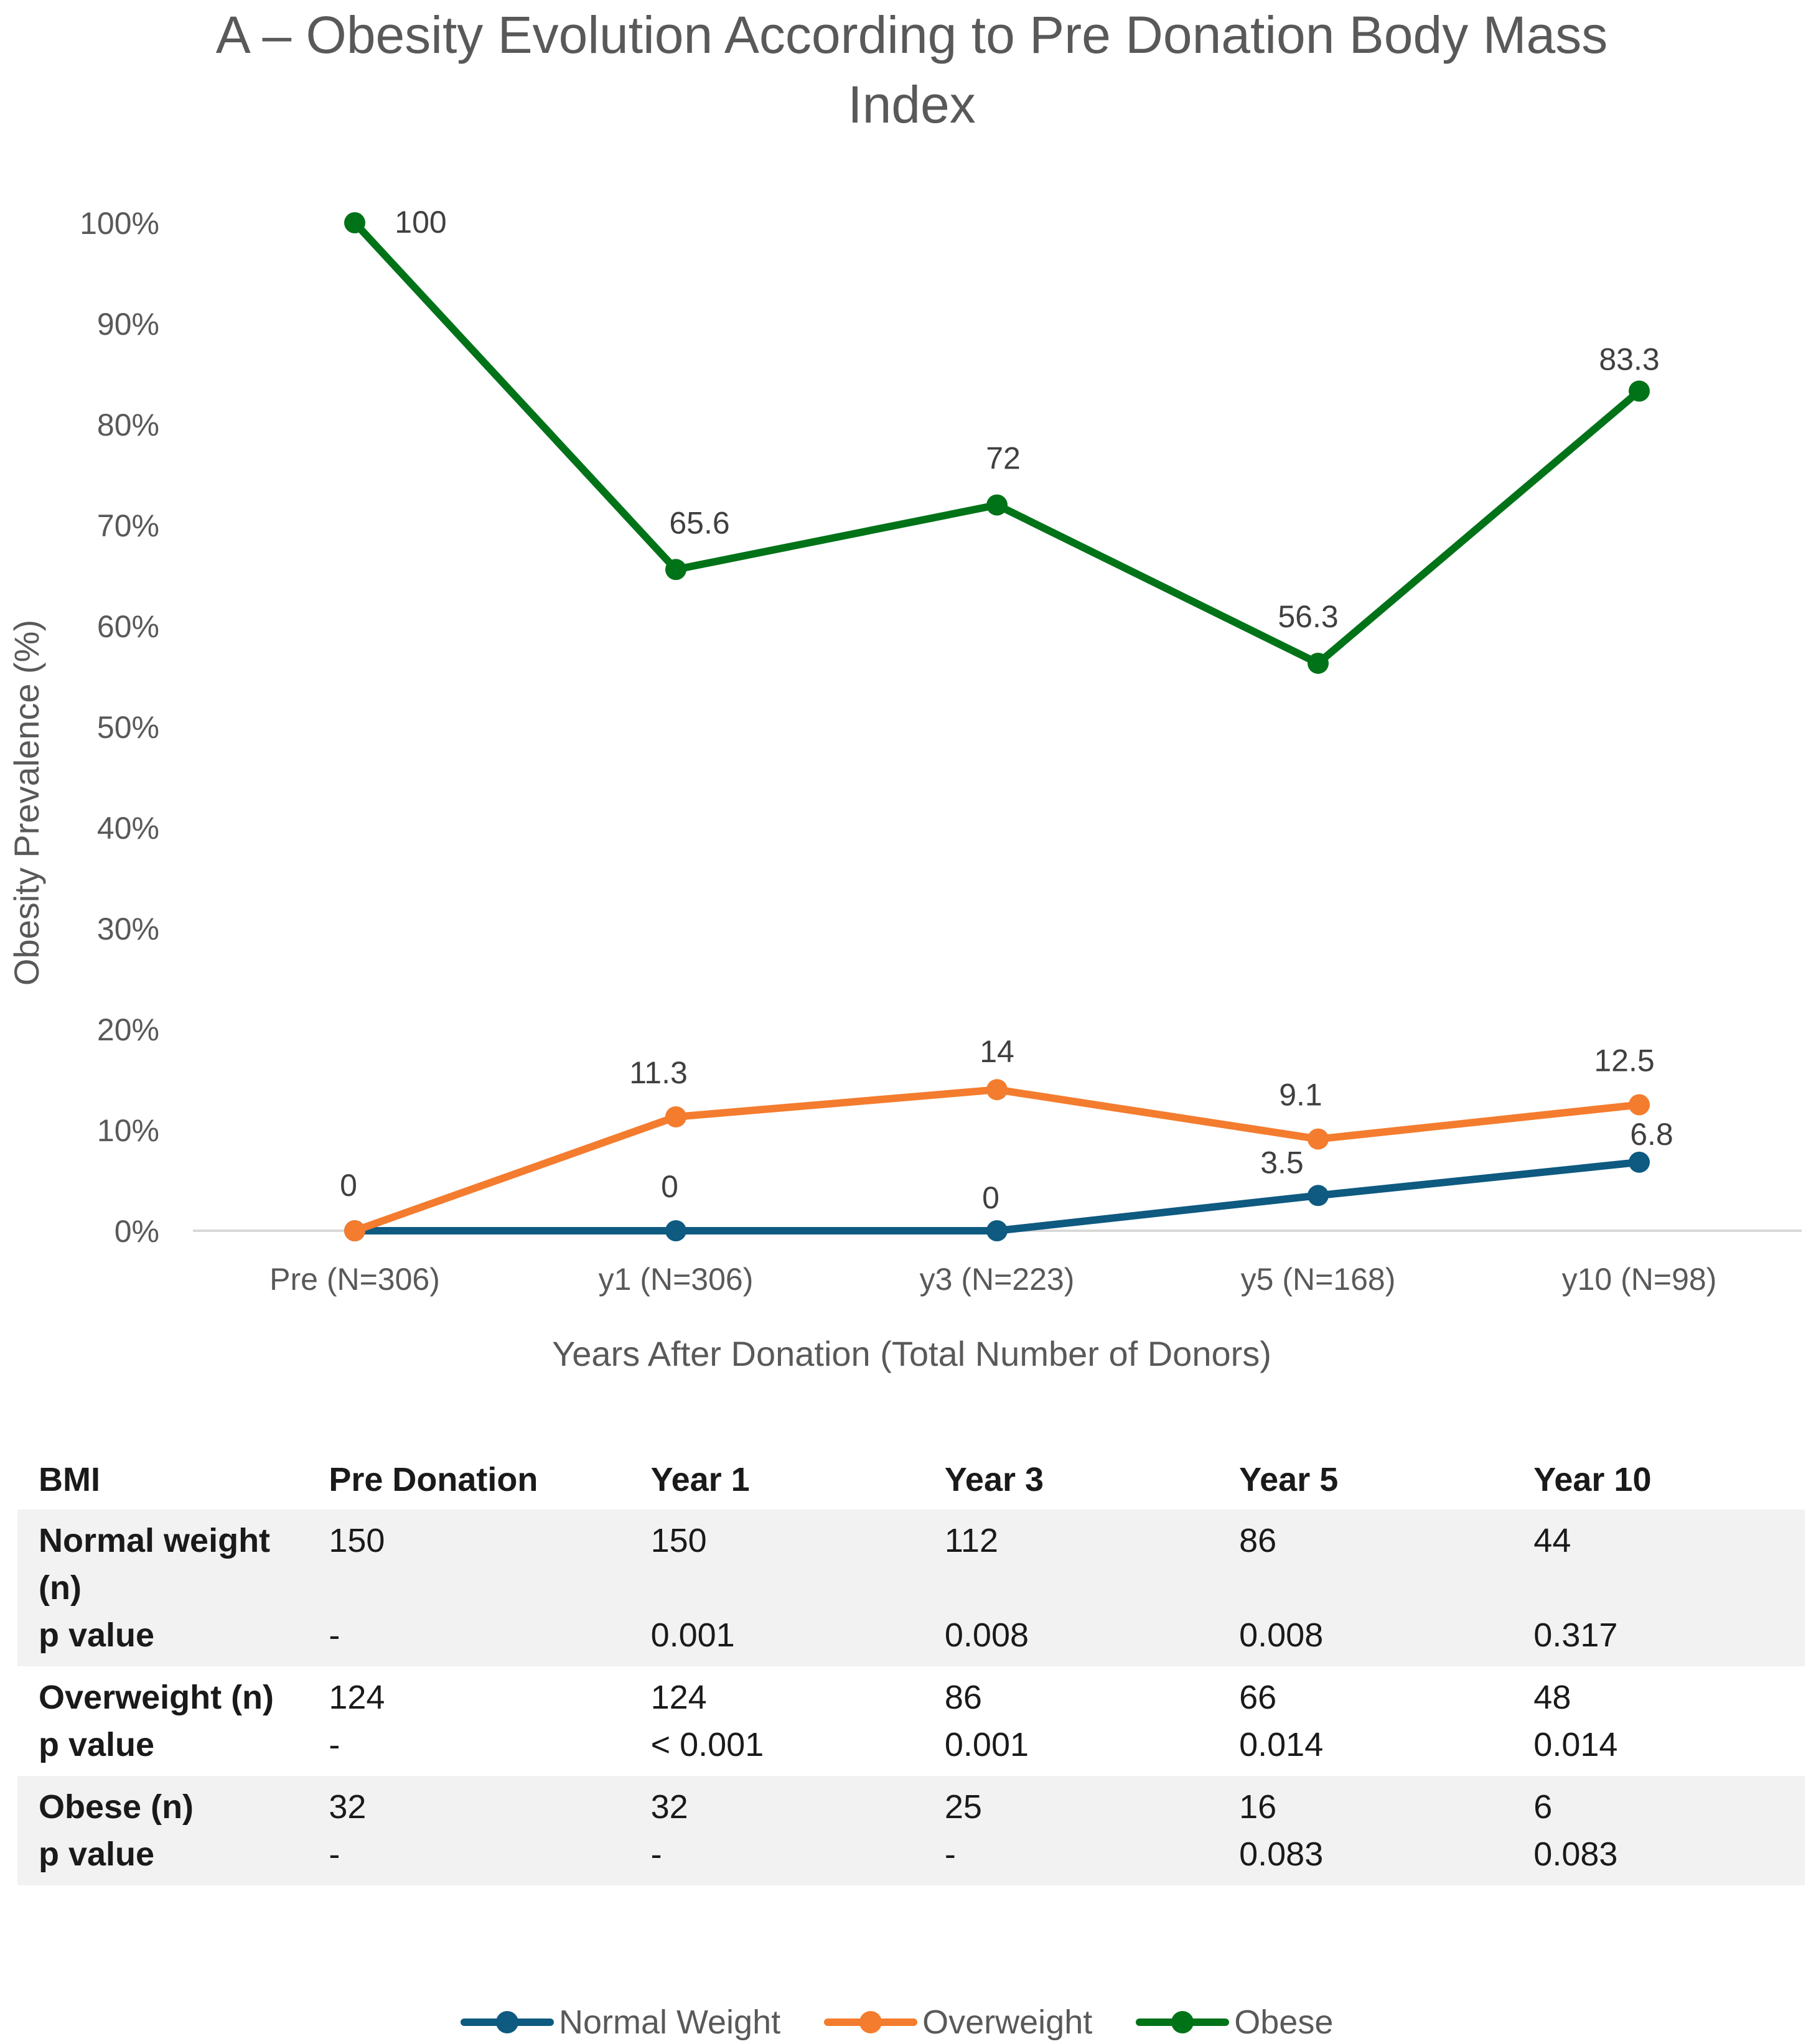 The width and height of the screenshot is (1811, 2044). I want to click on row-label: Obese (n), so click(163, 1804).